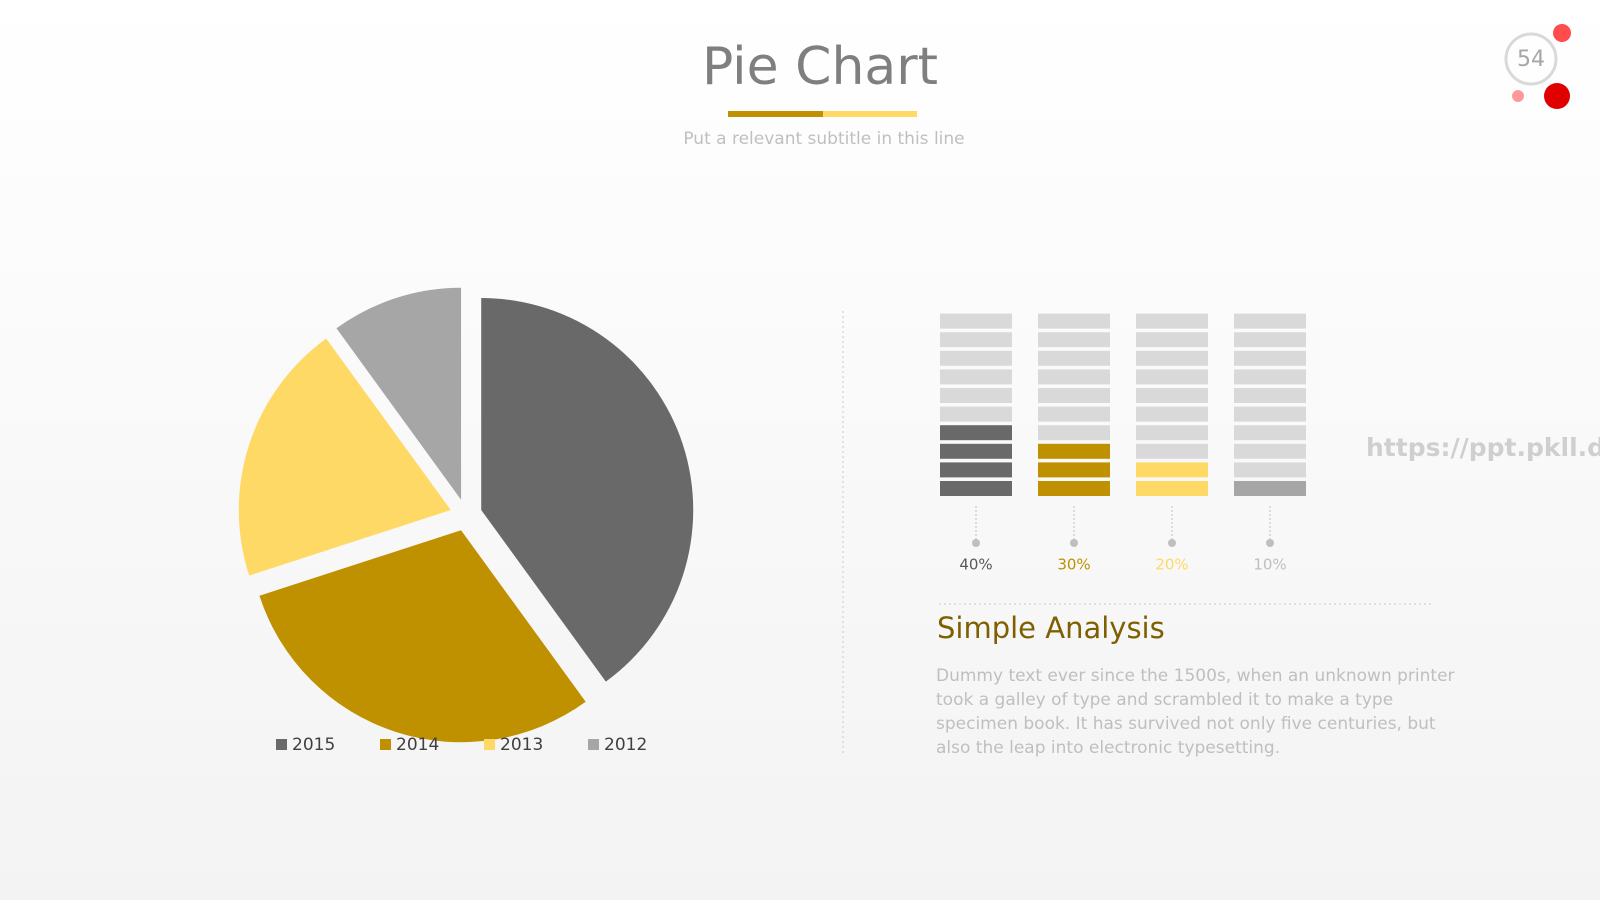 The width and height of the screenshot is (1600, 900). What do you see at coordinates (625, 745) in the screenshot?
I see `legend-label: 2012` at bounding box center [625, 745].